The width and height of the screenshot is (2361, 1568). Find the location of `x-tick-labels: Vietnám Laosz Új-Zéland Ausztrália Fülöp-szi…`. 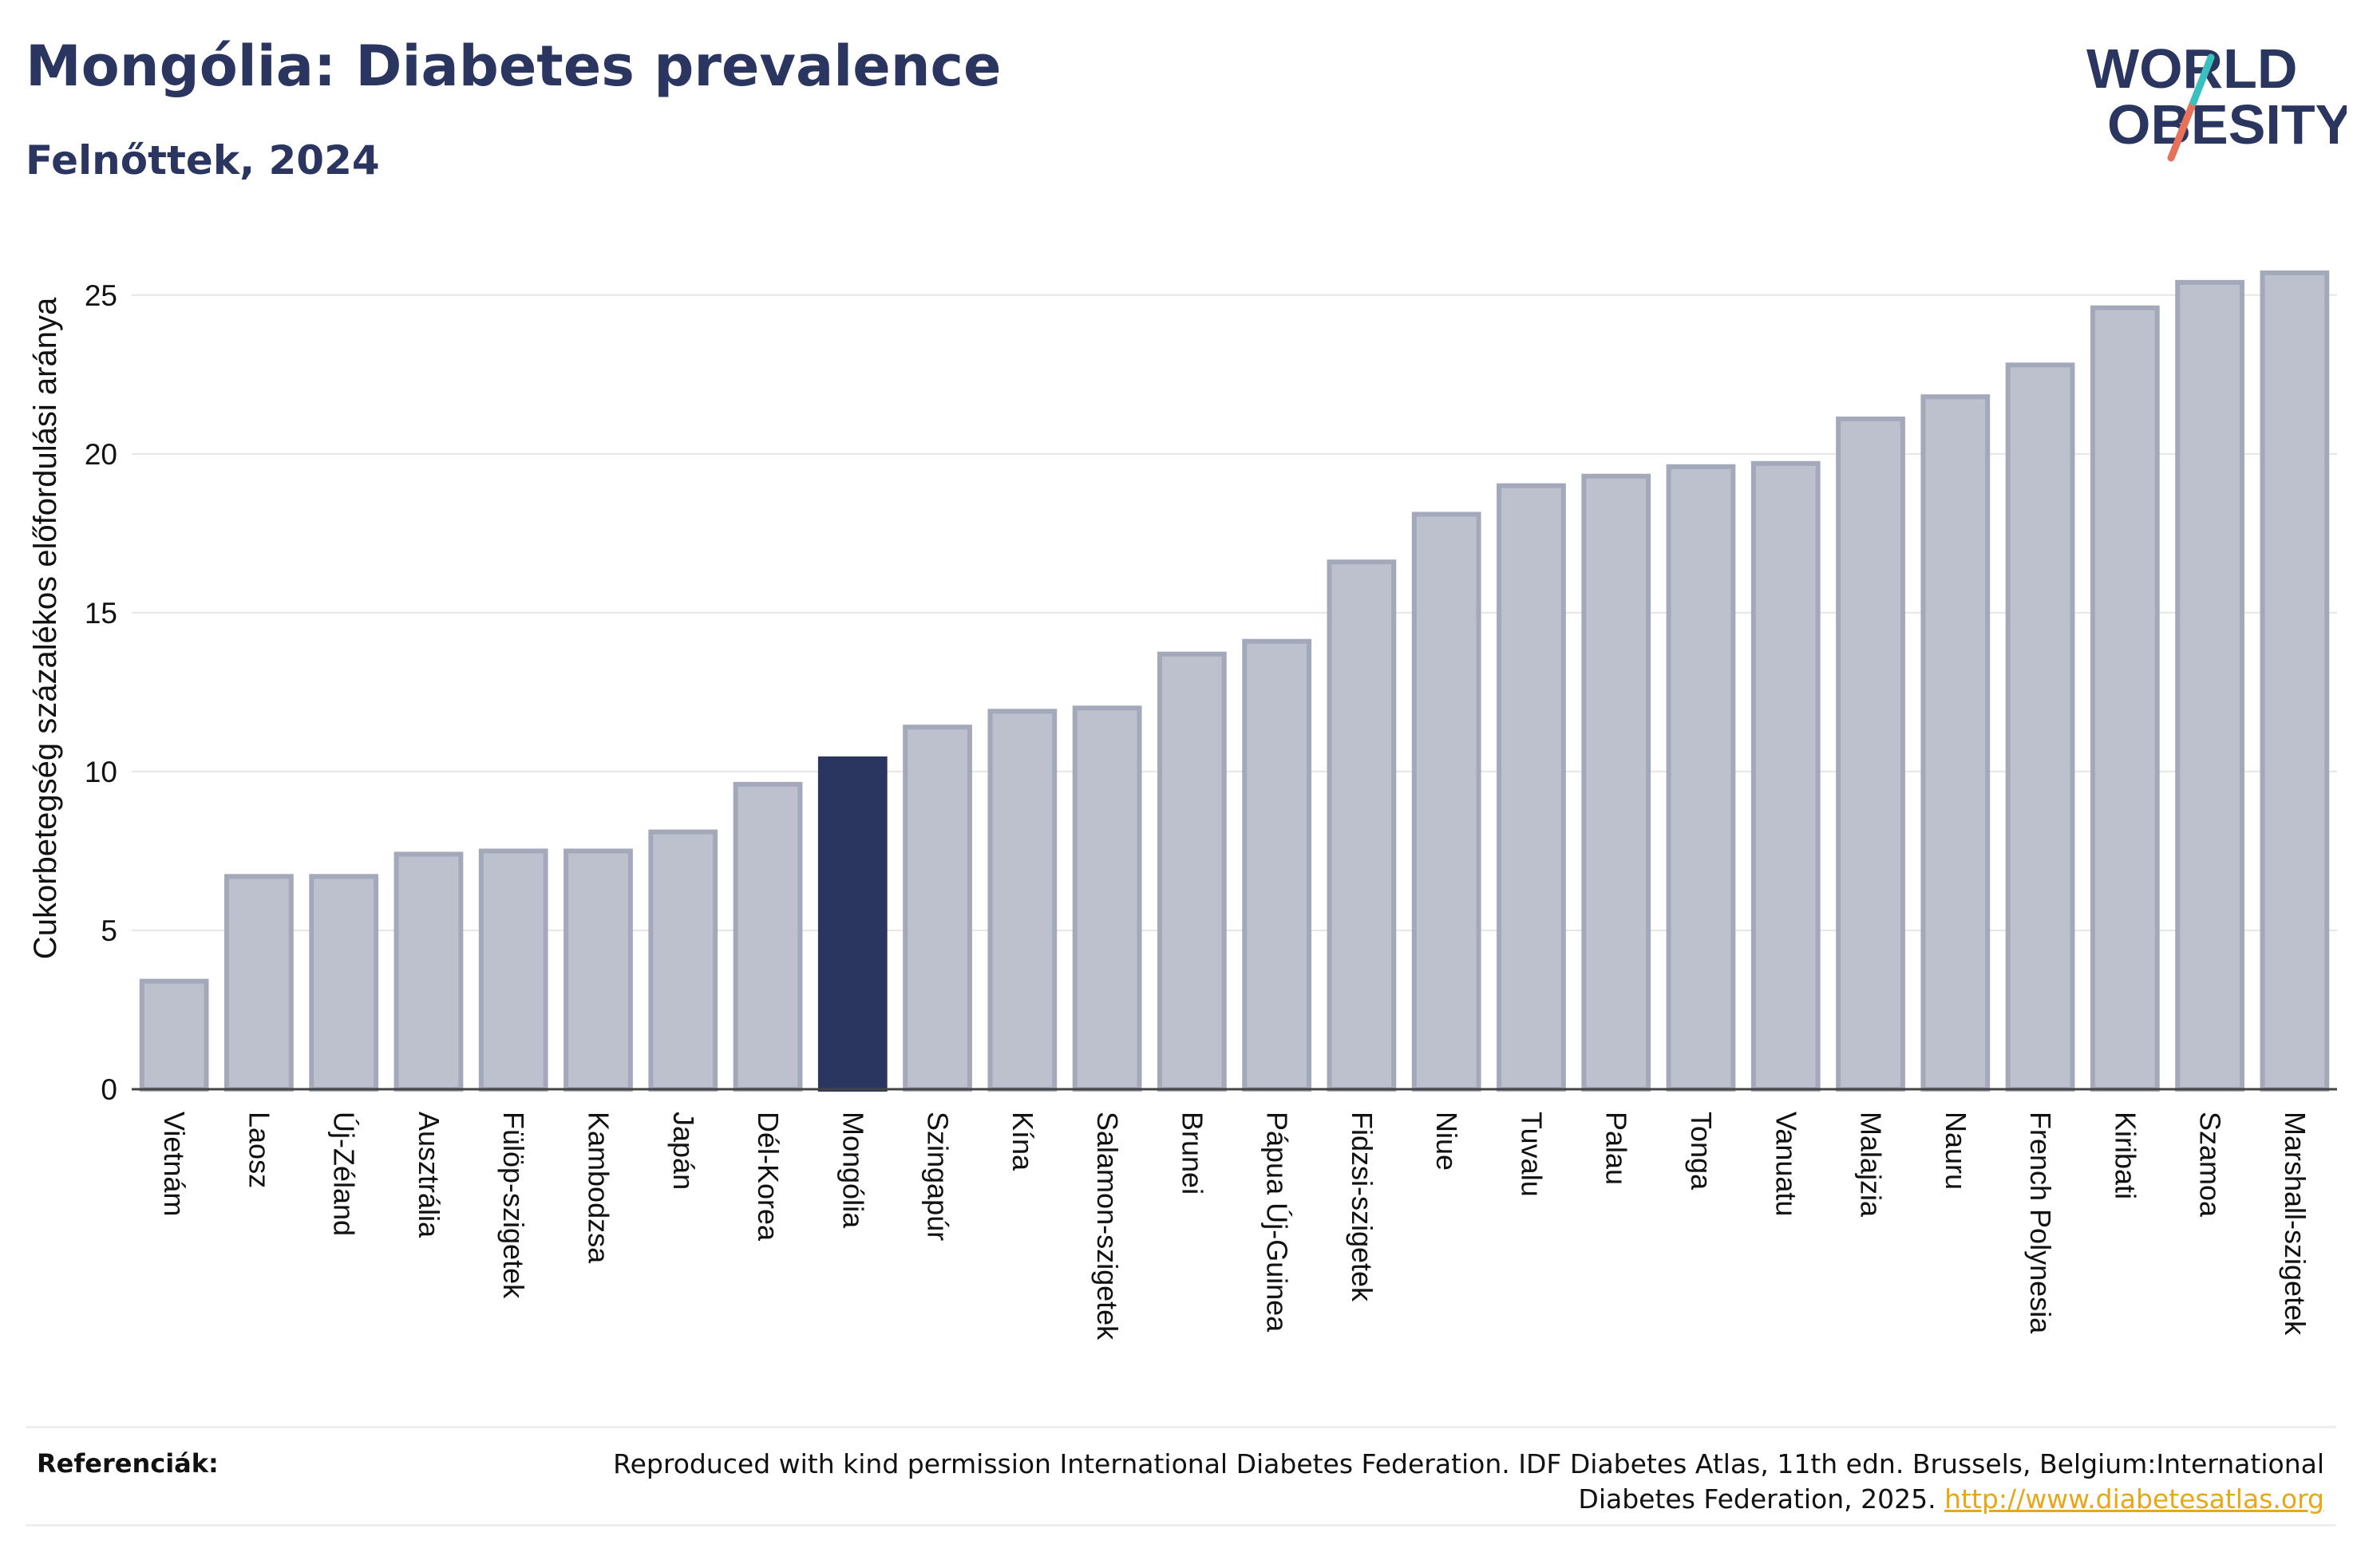

x-tick-labels: Vietnám Laosz Új-Zéland Ausztrália Fülöp-szi… is located at coordinates (1235, 1226).